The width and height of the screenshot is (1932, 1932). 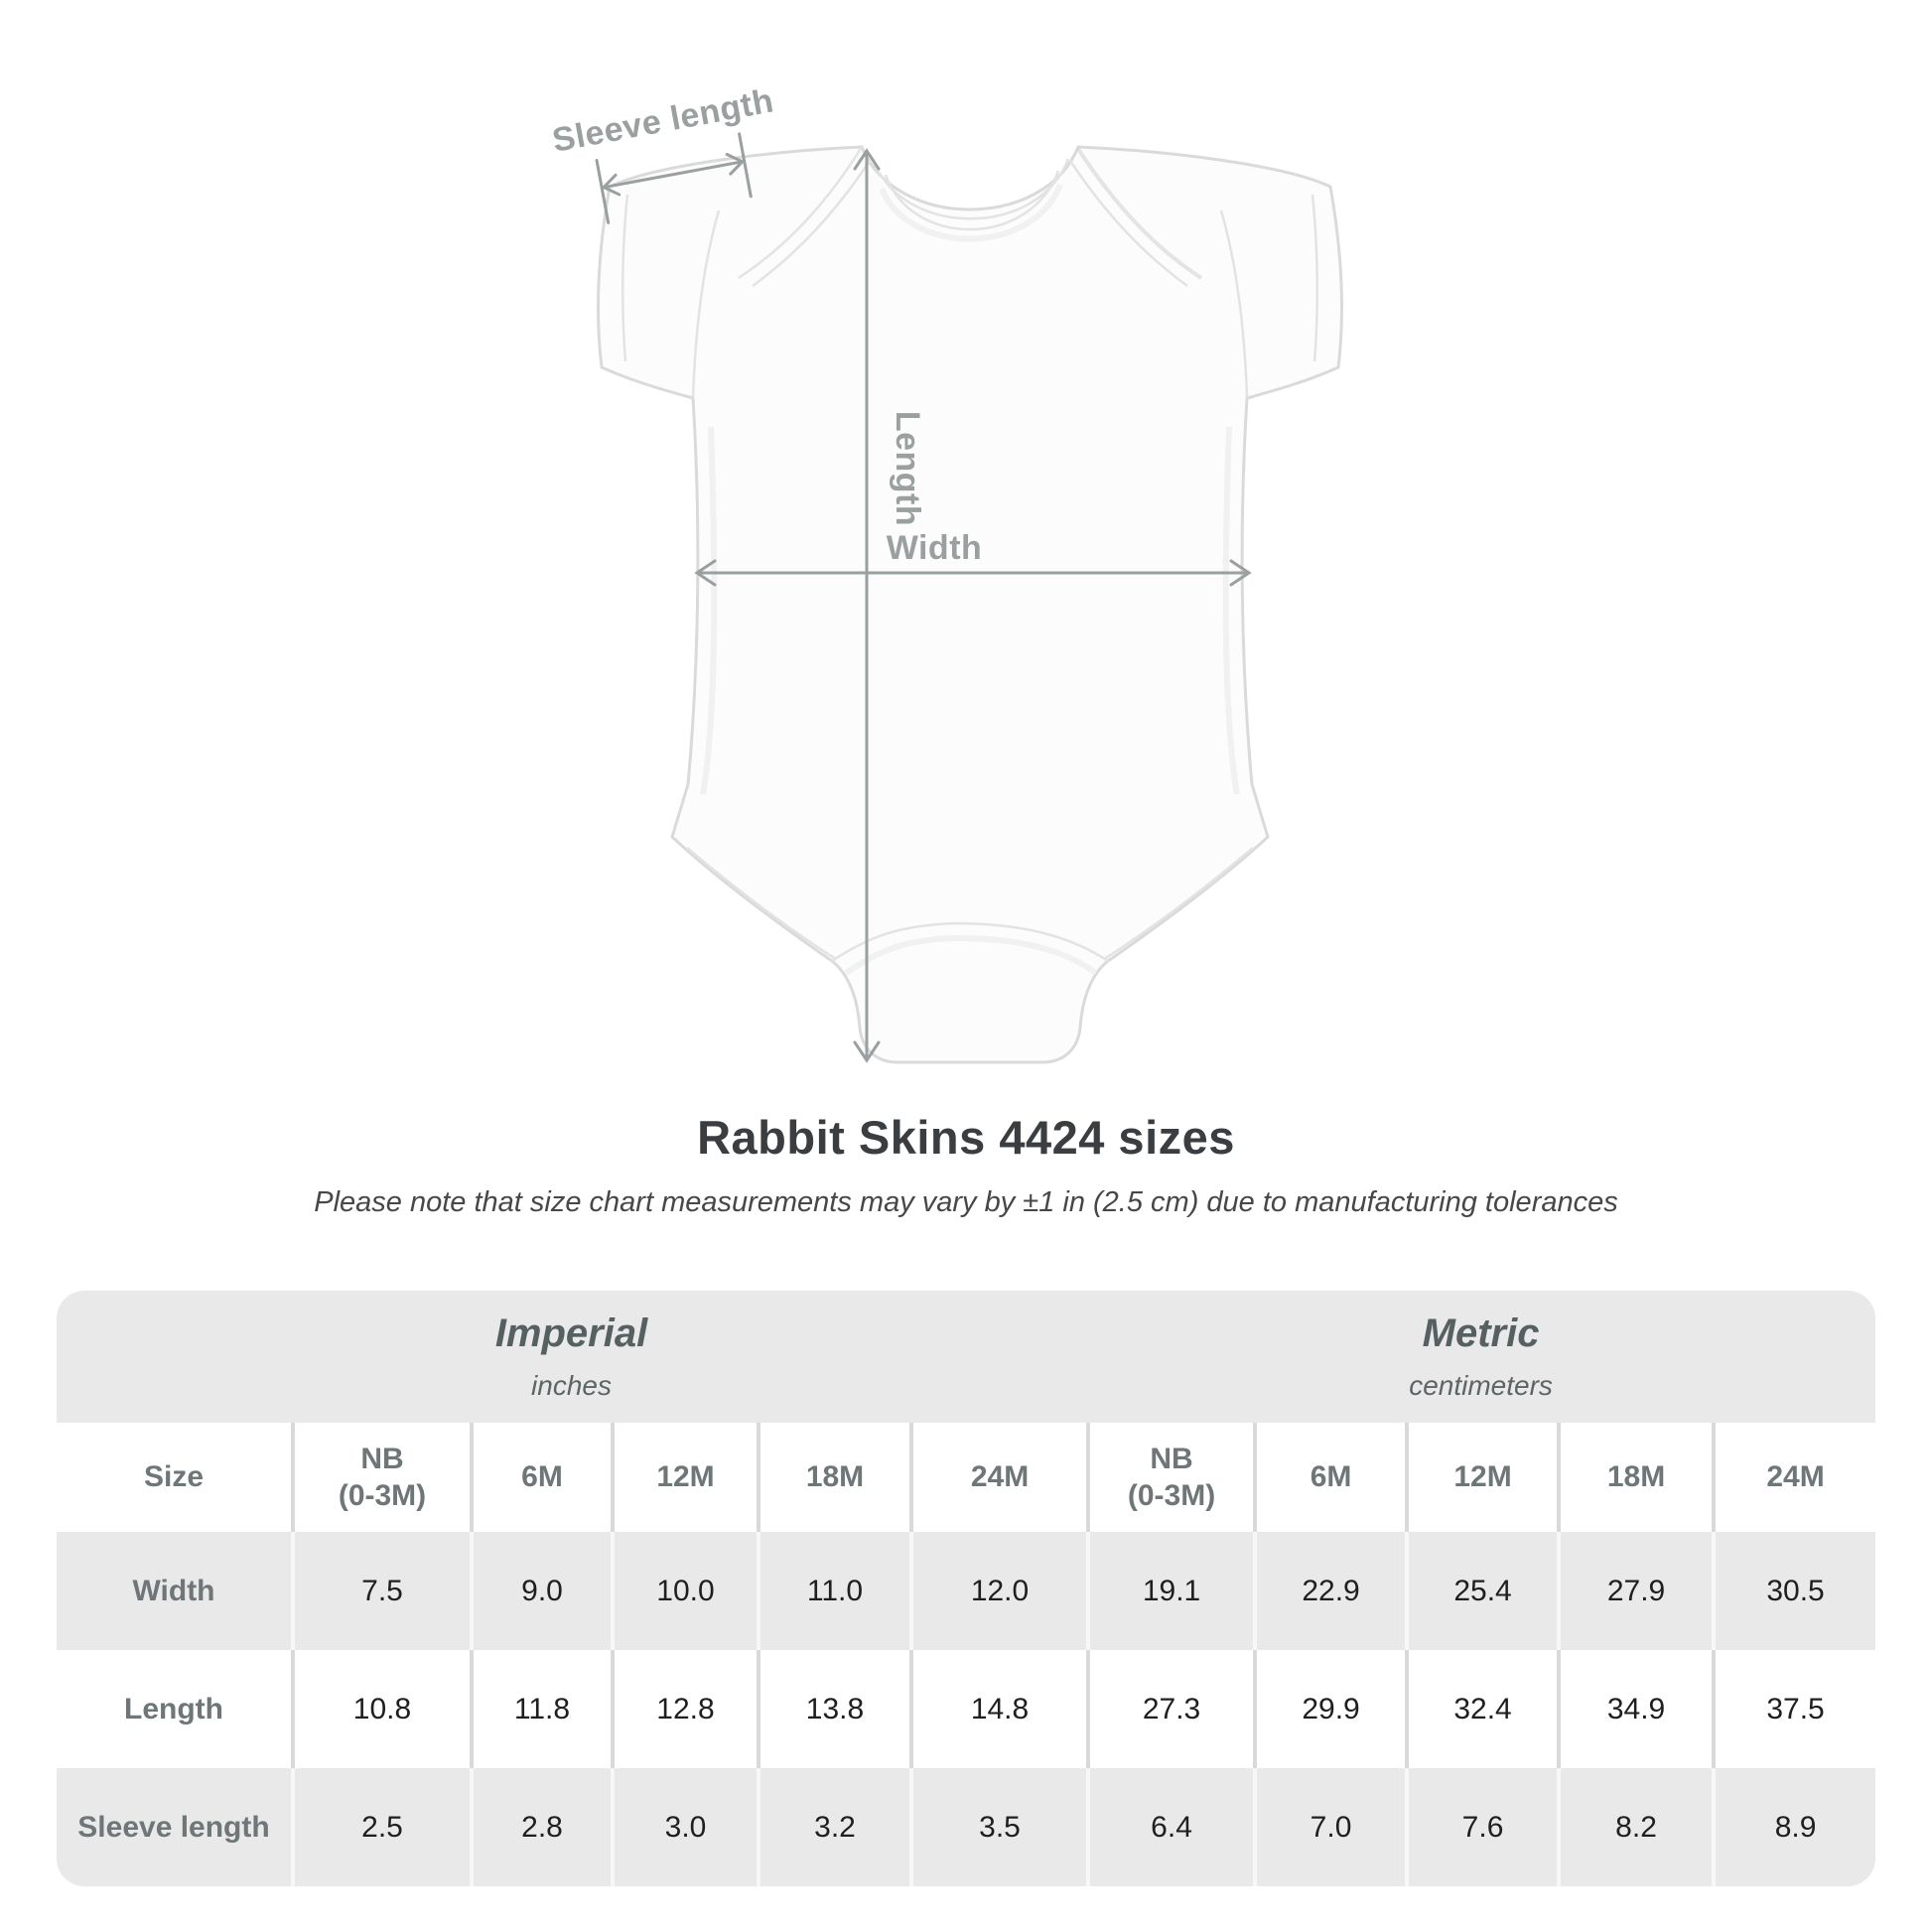 What do you see at coordinates (381, 1827) in the screenshot?
I see `sleeve-imperial-nb: 2.5` at bounding box center [381, 1827].